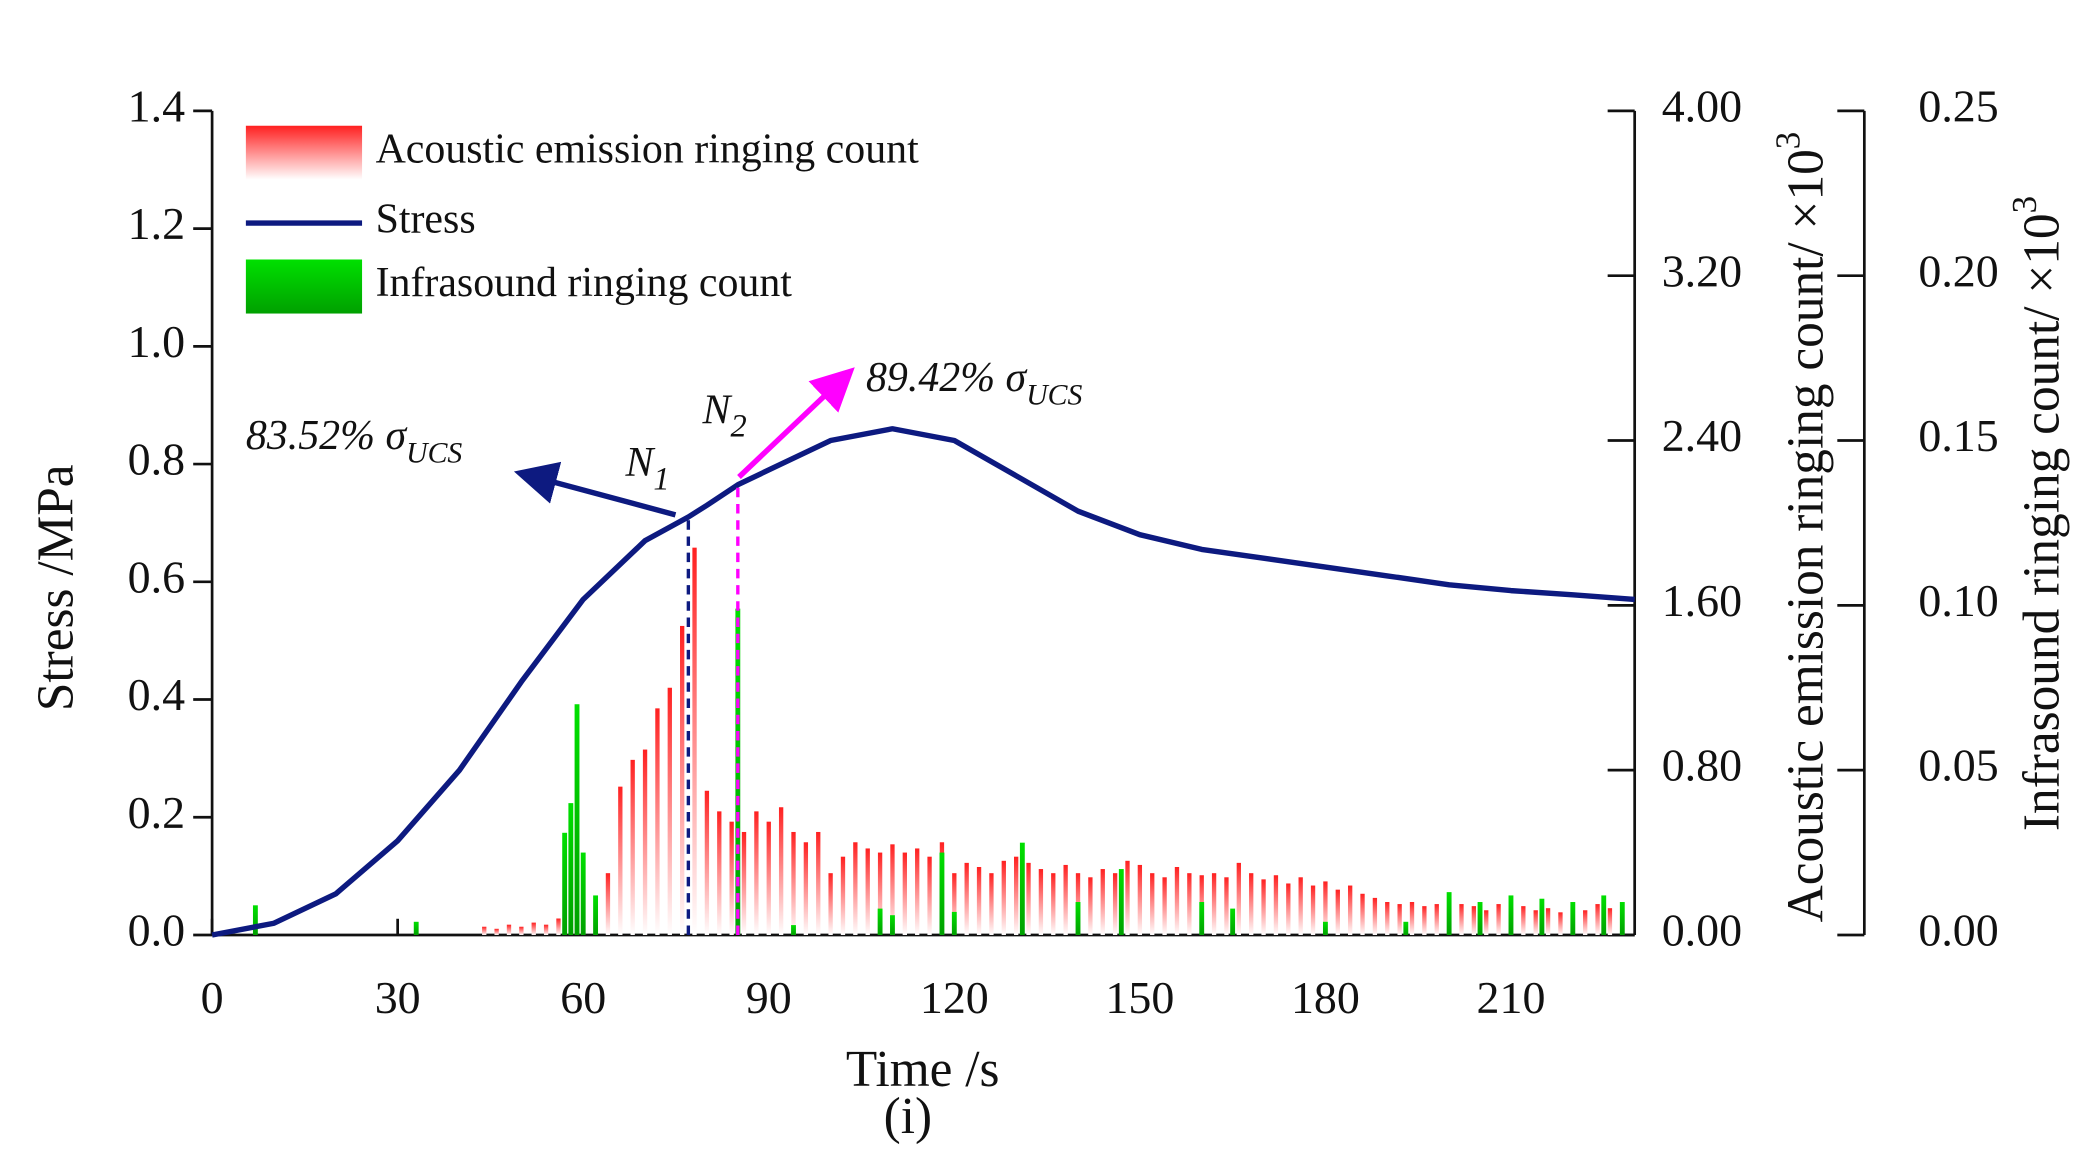  What do you see at coordinates (1702, 105) in the screenshot?
I see `y2-tick-label: 4.00` at bounding box center [1702, 105].